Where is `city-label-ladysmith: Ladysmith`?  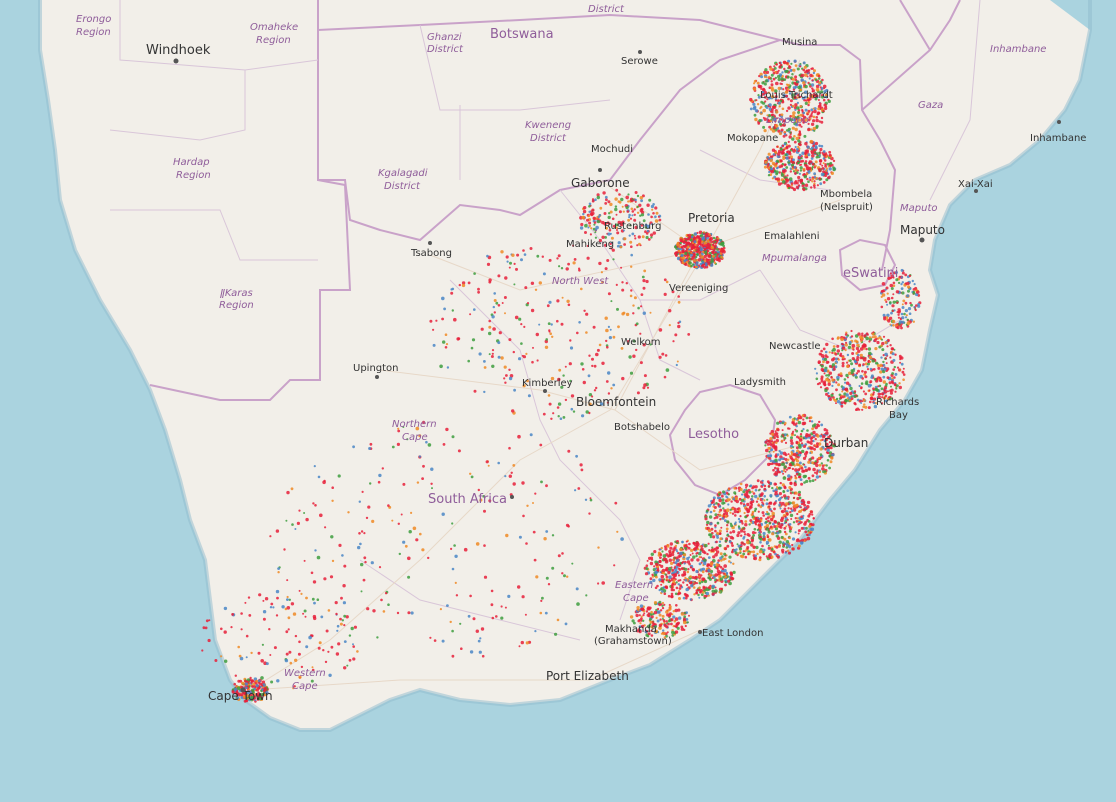
city-label-ladysmith: Ladysmith is located at coordinates (760, 382).